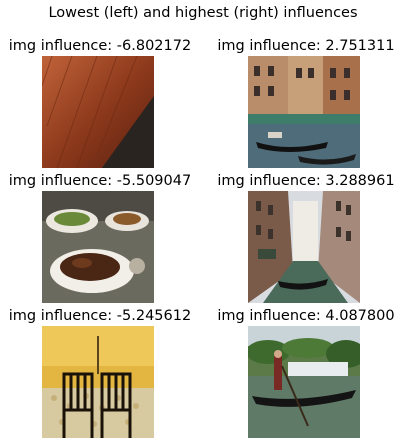 Image resolution: width=406 pixels, height=445 pixels. I want to click on influence-label: img influence: -6.802172, so click(100, 46).